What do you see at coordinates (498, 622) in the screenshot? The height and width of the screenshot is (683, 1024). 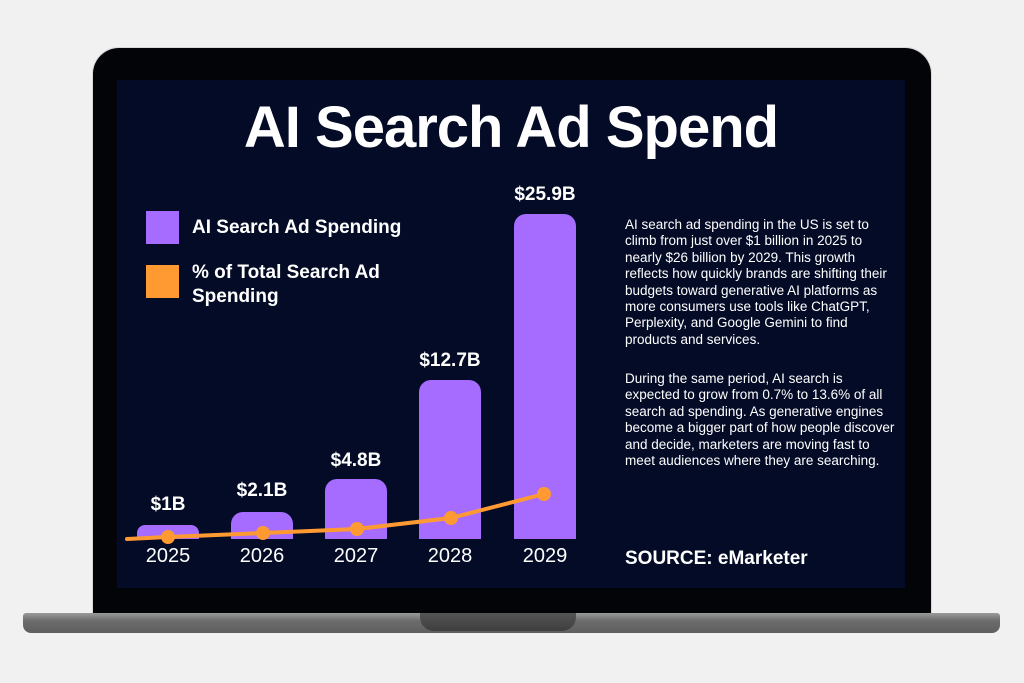 I see `laptop-notch` at bounding box center [498, 622].